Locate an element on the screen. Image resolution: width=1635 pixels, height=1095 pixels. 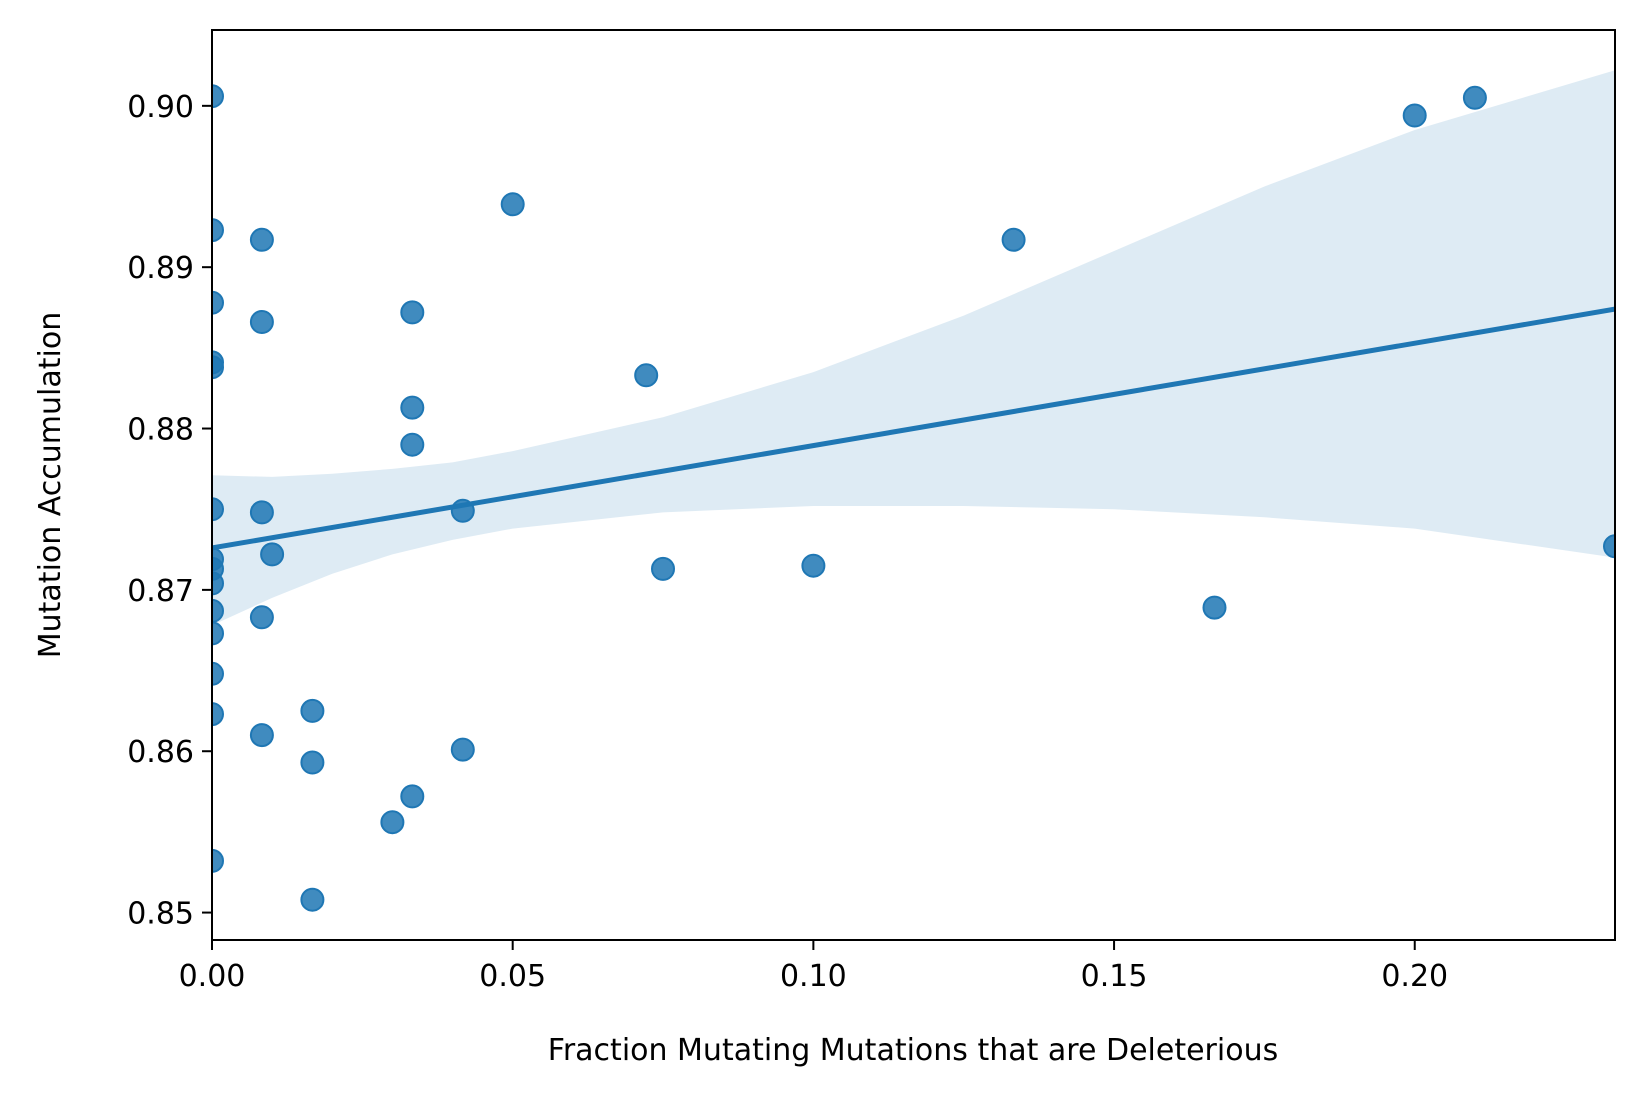
x-tick-label: 0.00 is located at coordinates (212, 976).